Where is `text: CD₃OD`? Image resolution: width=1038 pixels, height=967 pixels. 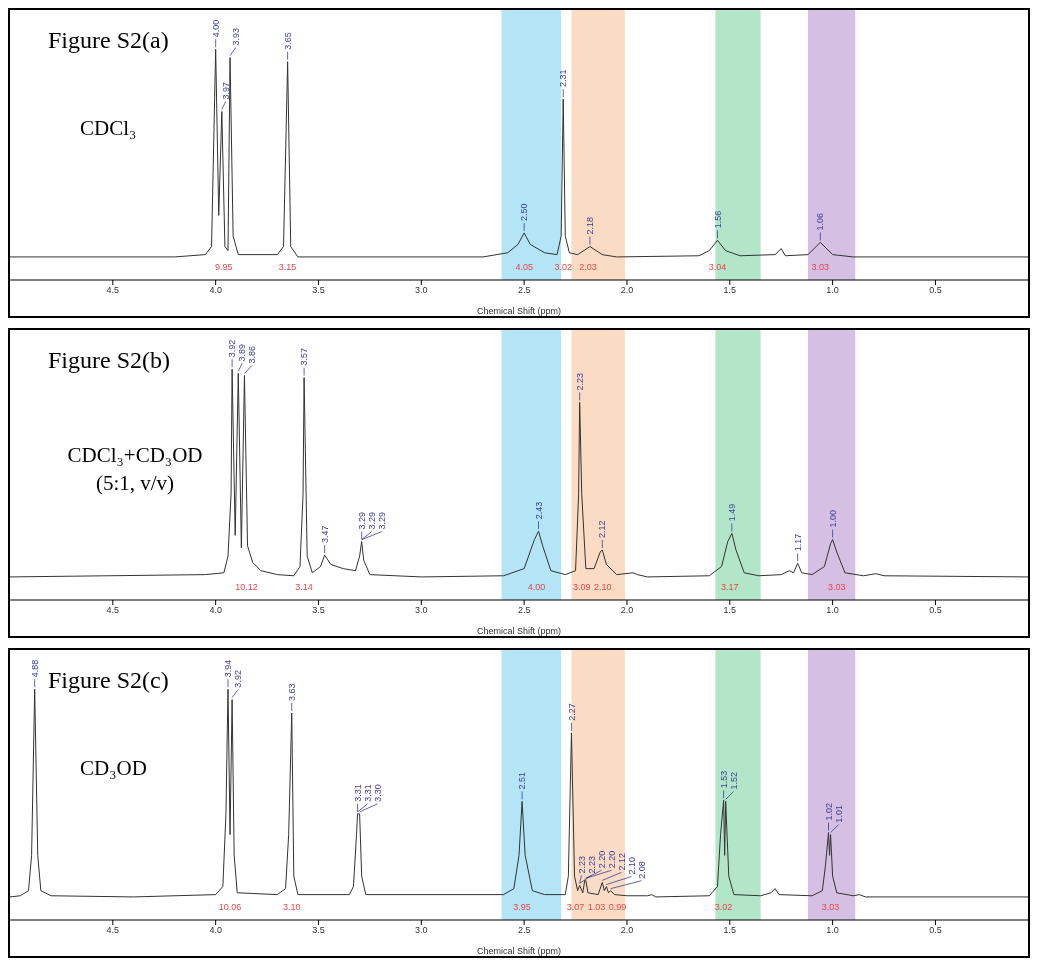
text: CD₃OD is located at coordinates (113, 768).